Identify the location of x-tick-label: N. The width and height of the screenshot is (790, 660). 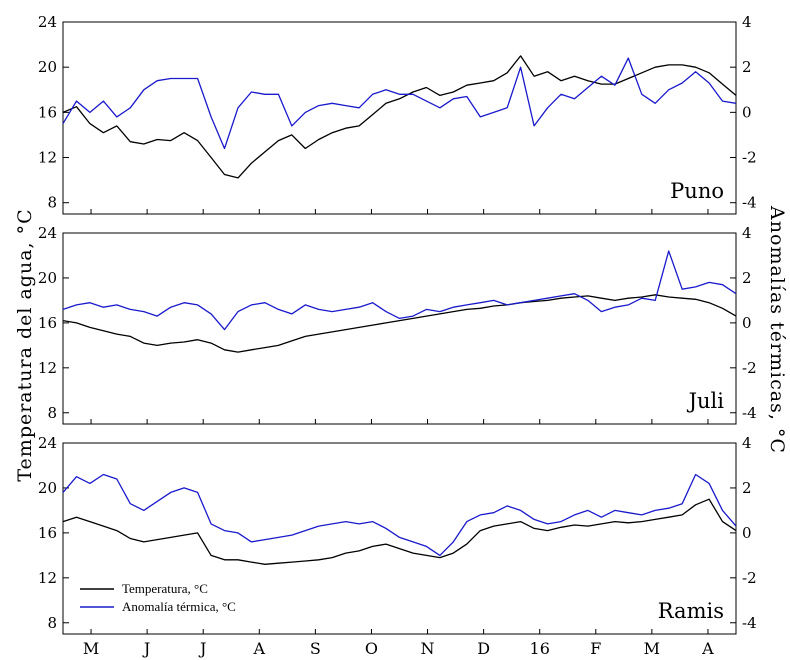
(428, 648).